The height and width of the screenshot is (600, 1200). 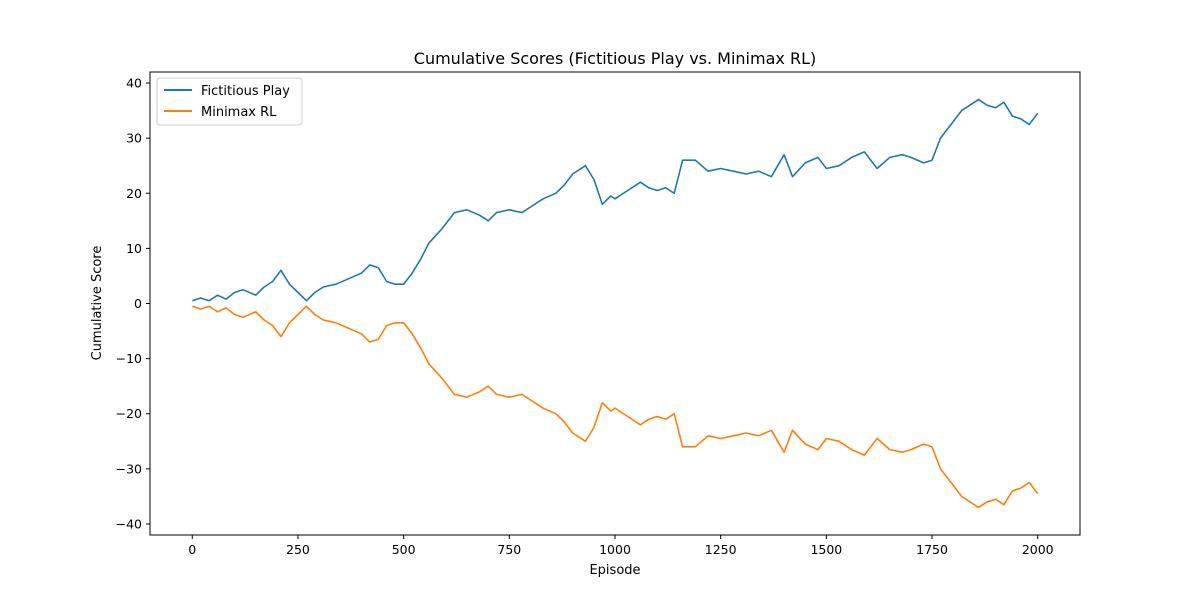 I want to click on y-axis-label: Cumulative Score, so click(x=97, y=303).